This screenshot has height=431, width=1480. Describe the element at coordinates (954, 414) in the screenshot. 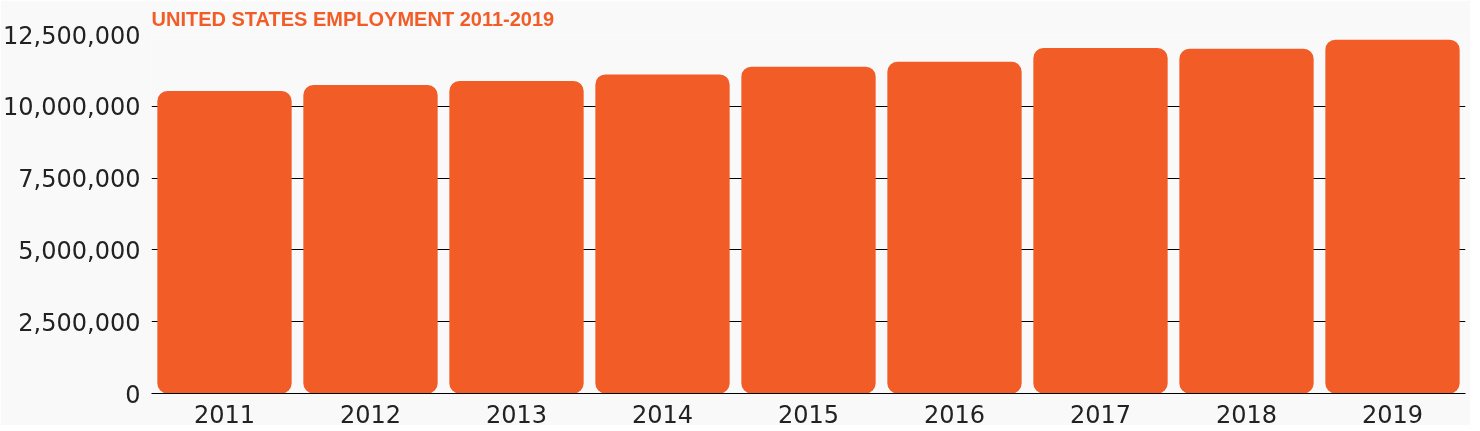

I see `x-tick-label: 2016` at that location.